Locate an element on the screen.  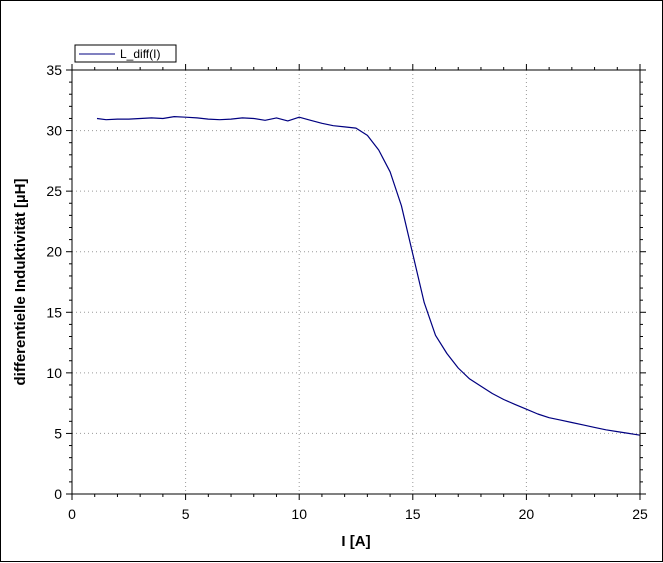
x-axis-title: I [A] is located at coordinates (355, 541).